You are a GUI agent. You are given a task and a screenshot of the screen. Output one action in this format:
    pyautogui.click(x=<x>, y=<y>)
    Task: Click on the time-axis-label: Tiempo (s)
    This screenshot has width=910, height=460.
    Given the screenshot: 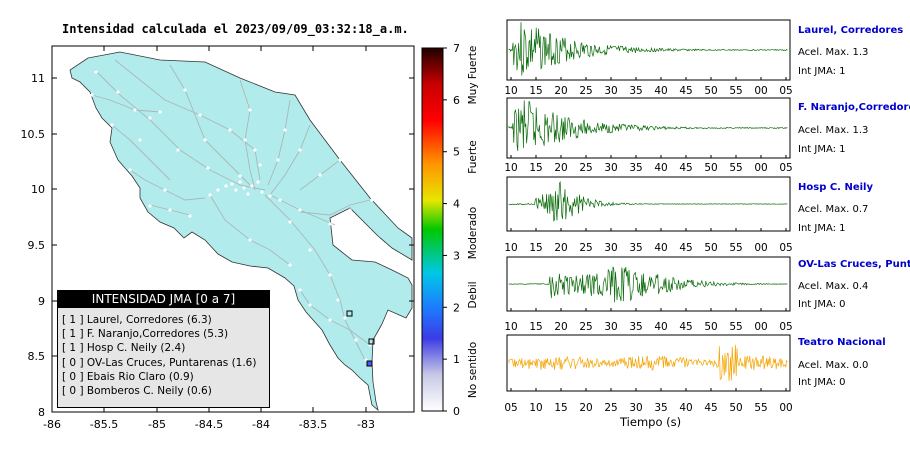 What is the action you would take?
    pyautogui.click(x=651, y=422)
    